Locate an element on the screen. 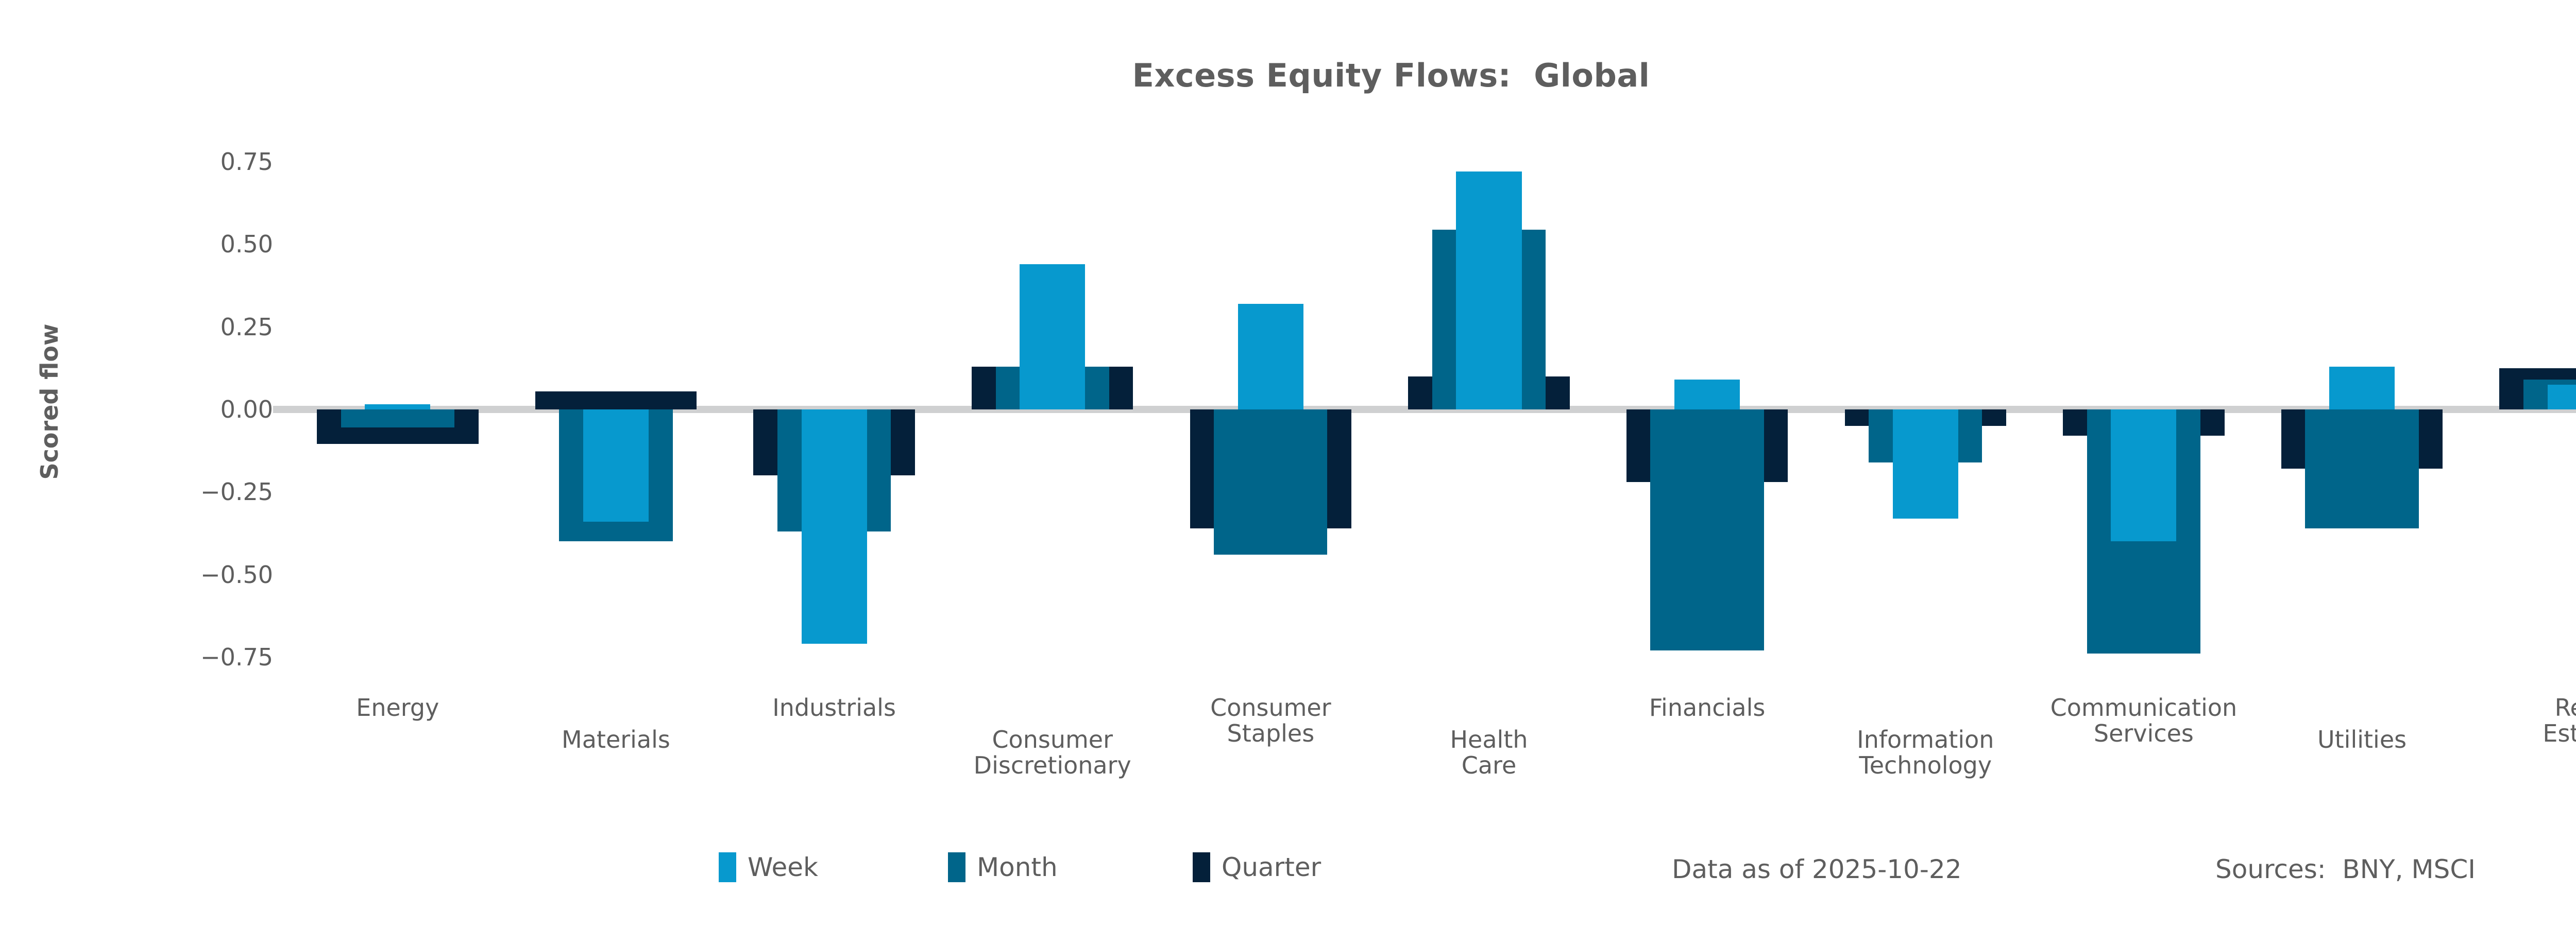  legend-item-month: Month is located at coordinates (1003, 867).